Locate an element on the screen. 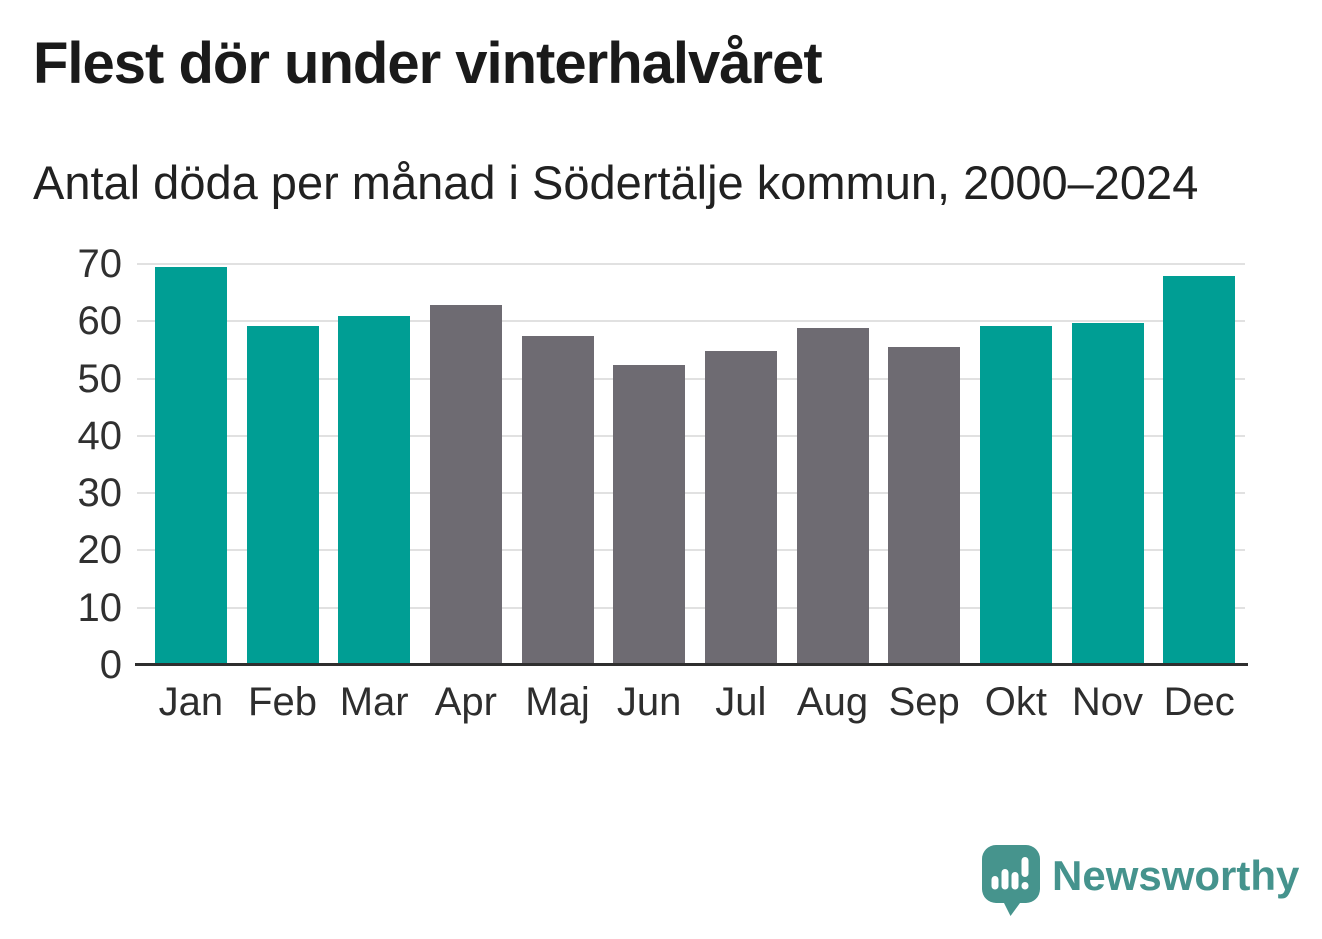  y-tick-label-0: 0 is located at coordinates (110, 665).